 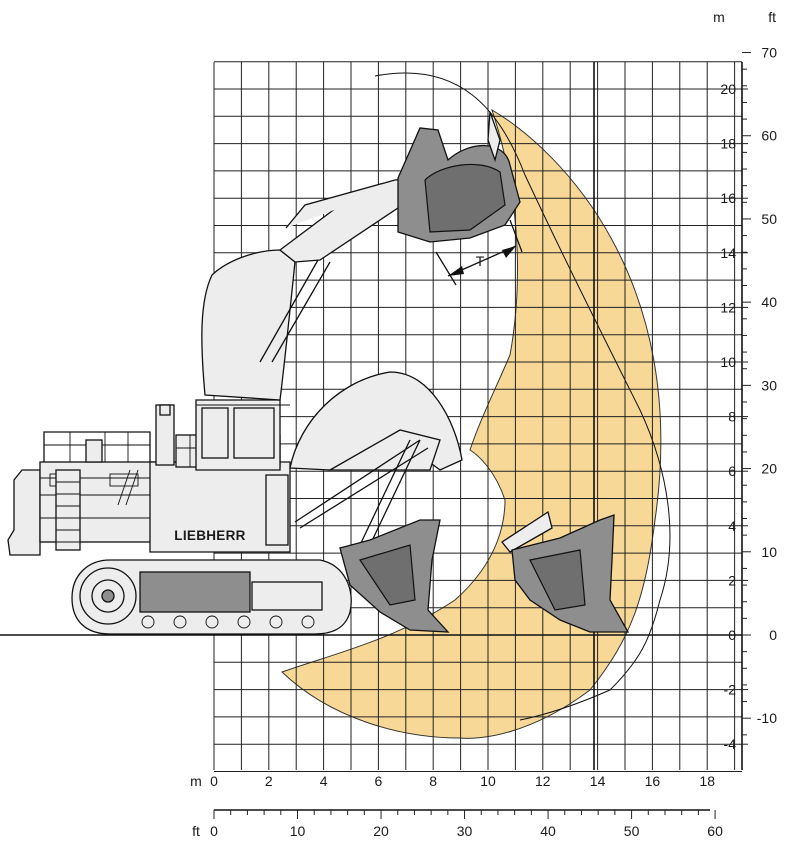 I want to click on metric-unit-label: m, so click(x=719, y=17).